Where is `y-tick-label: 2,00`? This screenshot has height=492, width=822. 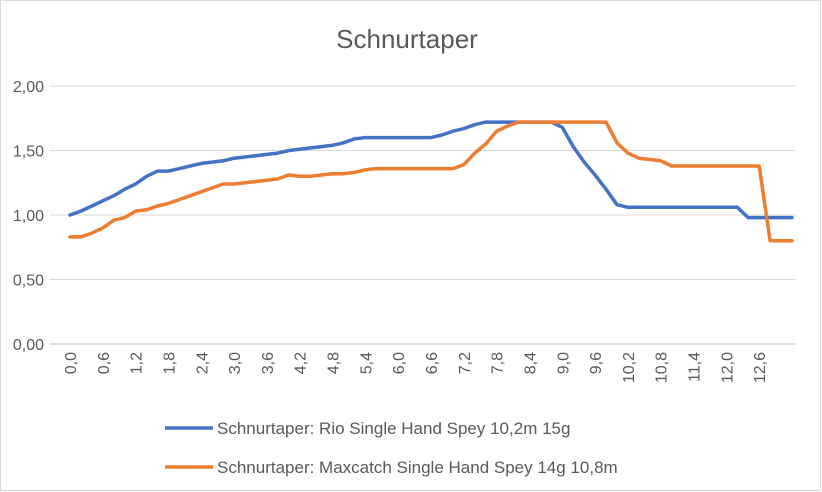 y-tick-label: 2,00 is located at coordinates (28, 87).